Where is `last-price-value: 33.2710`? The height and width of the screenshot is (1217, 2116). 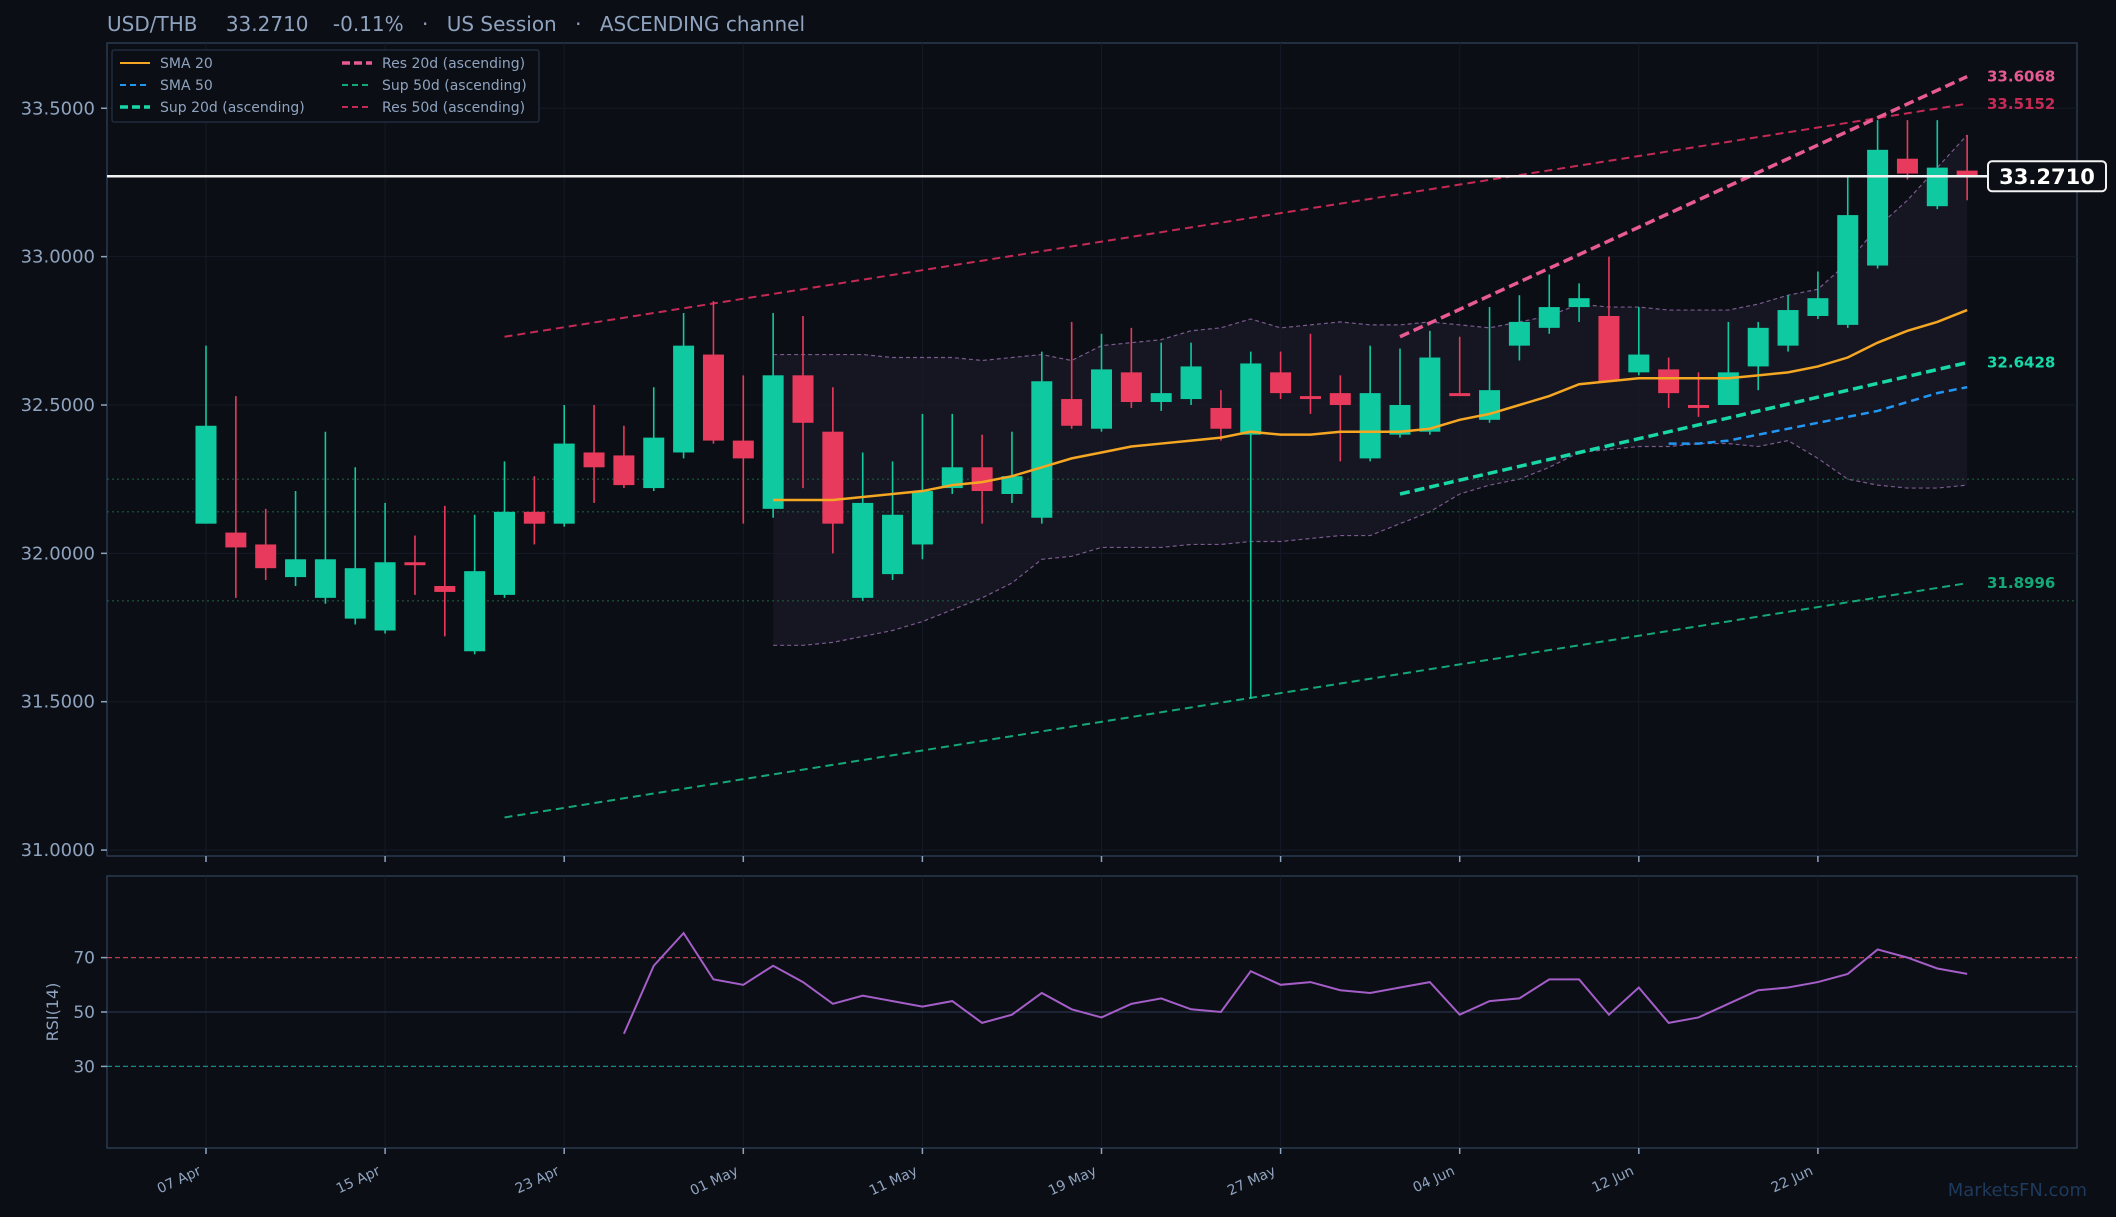
last-price-value: 33.2710 is located at coordinates (2047, 177).